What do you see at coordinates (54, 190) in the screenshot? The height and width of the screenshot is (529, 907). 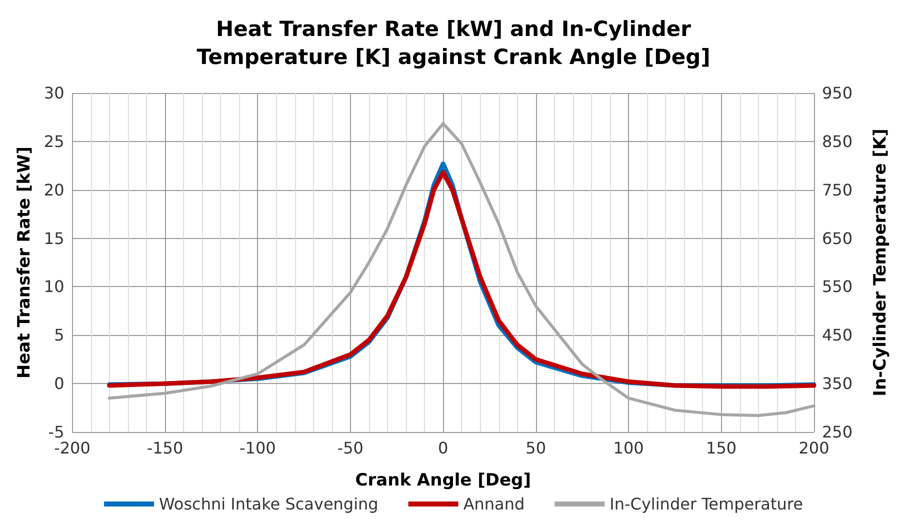 I see `y-tick-label: 20` at bounding box center [54, 190].